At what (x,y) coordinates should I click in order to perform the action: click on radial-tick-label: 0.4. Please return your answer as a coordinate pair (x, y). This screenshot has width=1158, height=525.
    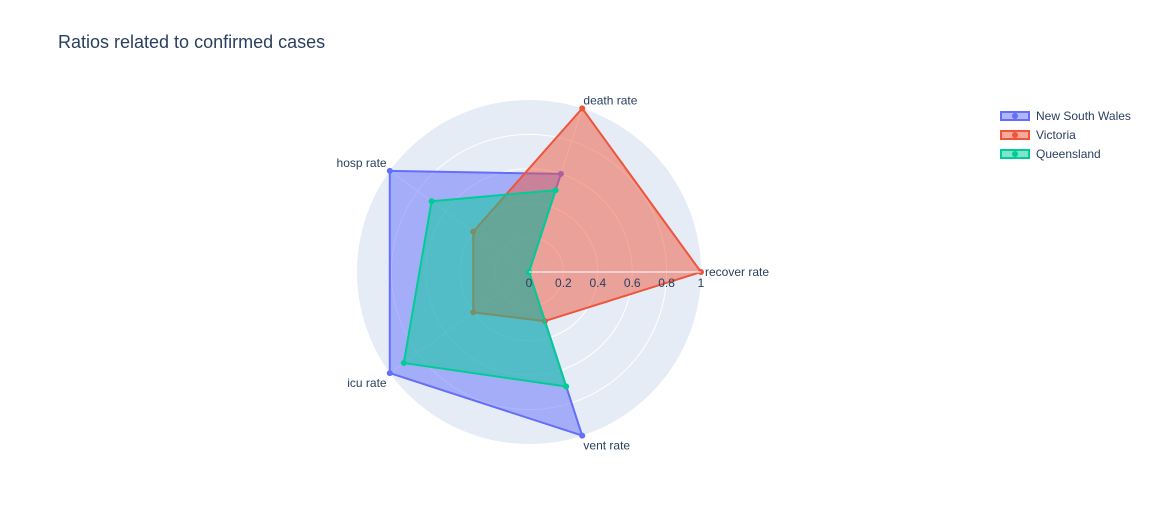
    Looking at the image, I should click on (597, 283).